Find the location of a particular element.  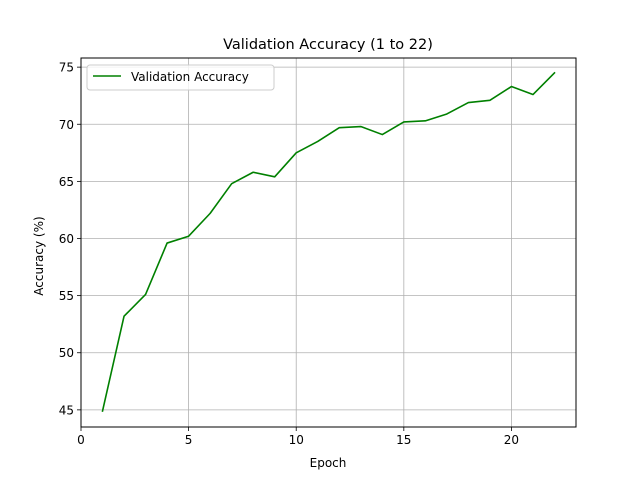

legend: Validation Accuracy is located at coordinates (180, 77).